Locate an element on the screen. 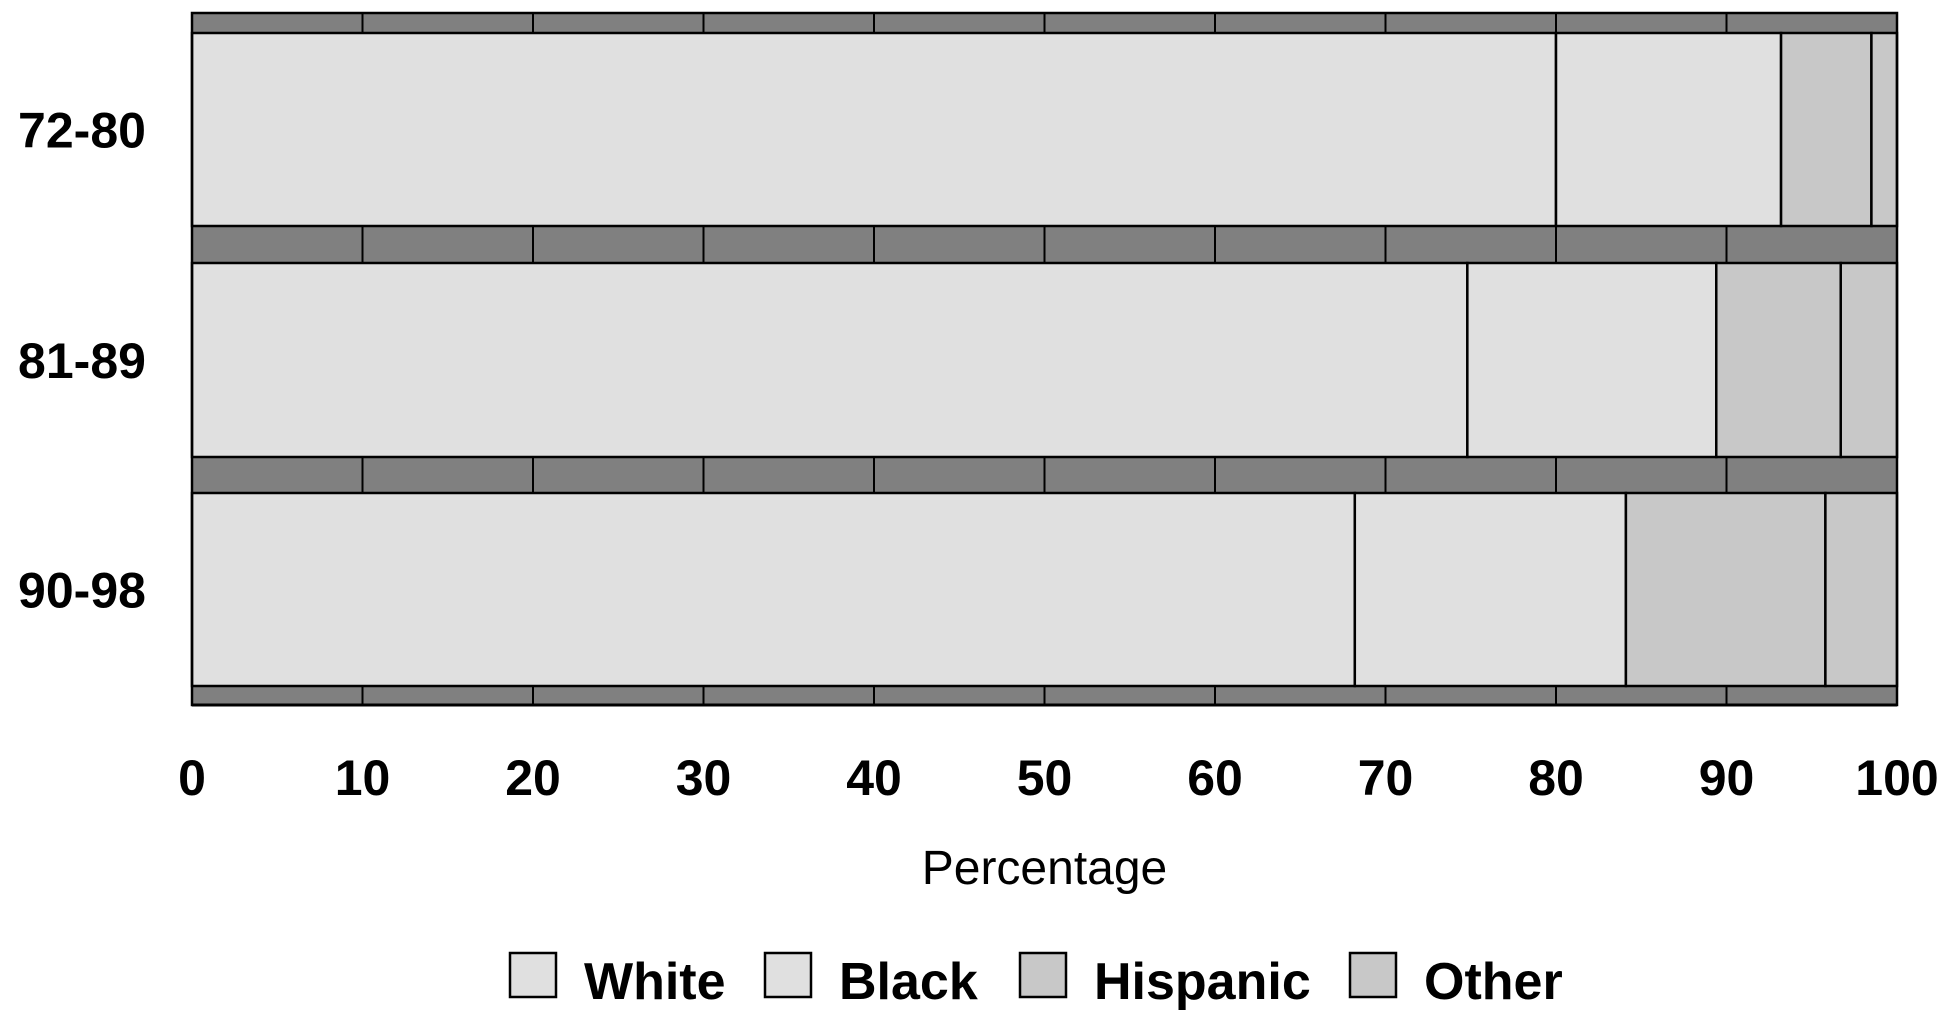 The width and height of the screenshot is (1949, 1010). x-tick-label-80: 80 is located at coordinates (1556, 778).